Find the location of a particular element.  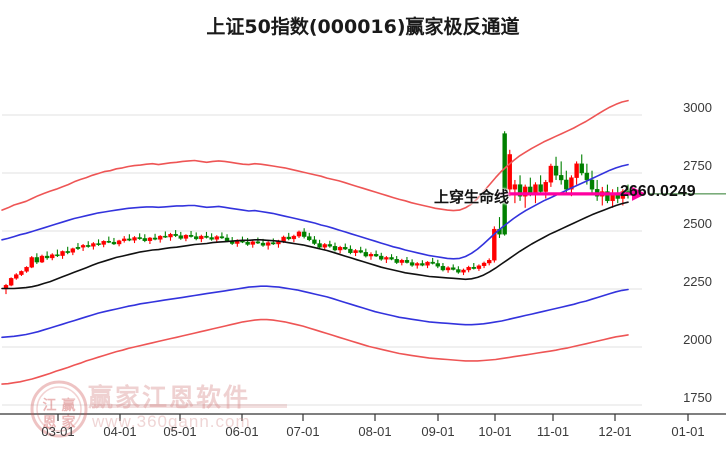

price-marker-arrow-icon is located at coordinates (639, 193).